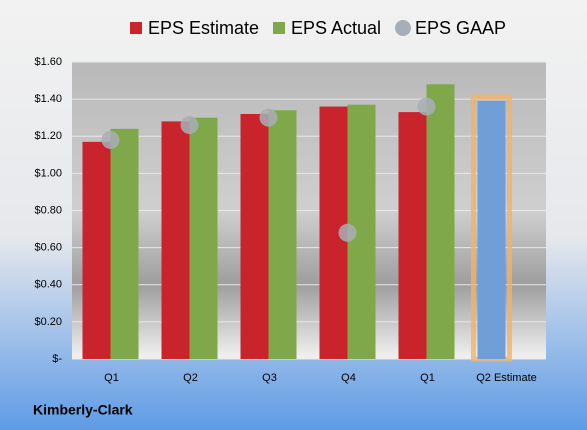  What do you see at coordinates (460, 28) in the screenshot?
I see `legend-label: EPS GAAP` at bounding box center [460, 28].